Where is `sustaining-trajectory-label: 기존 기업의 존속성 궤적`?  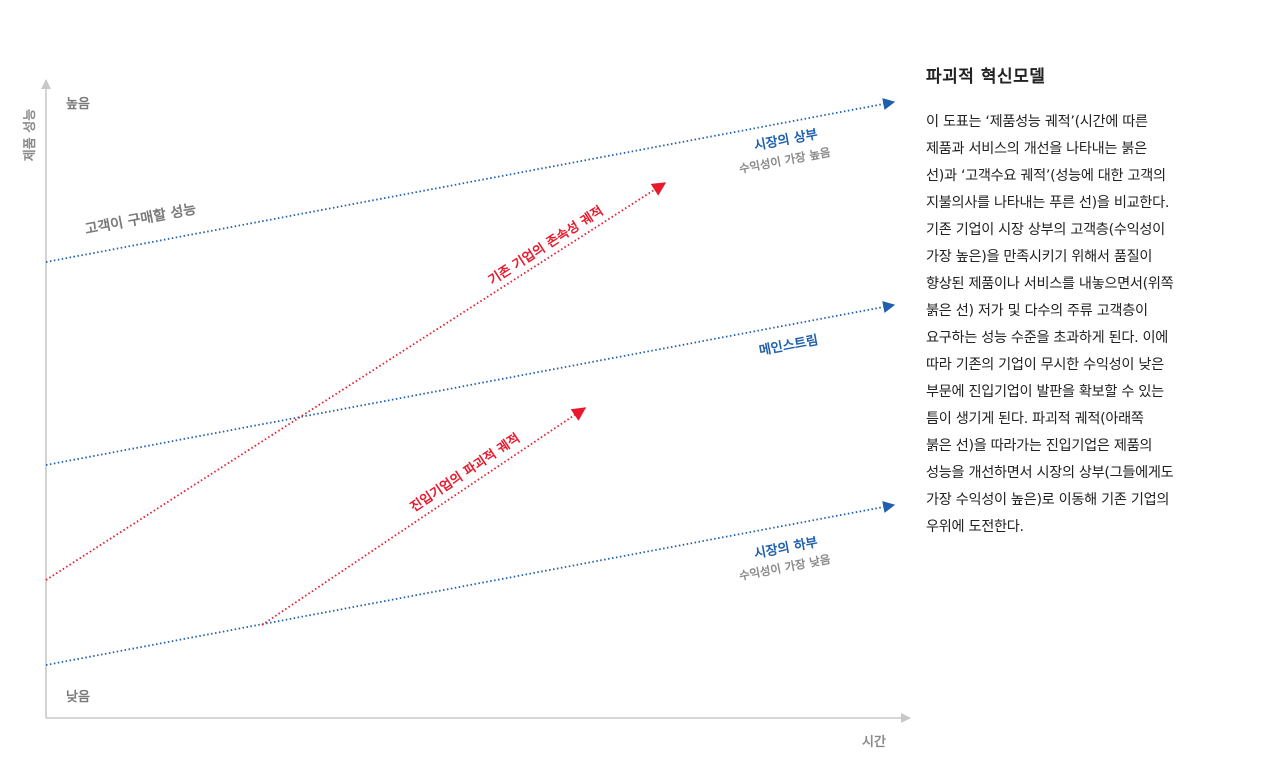
sustaining-trajectory-label: 기존 기업의 존속성 궤적 is located at coordinates (546, 245).